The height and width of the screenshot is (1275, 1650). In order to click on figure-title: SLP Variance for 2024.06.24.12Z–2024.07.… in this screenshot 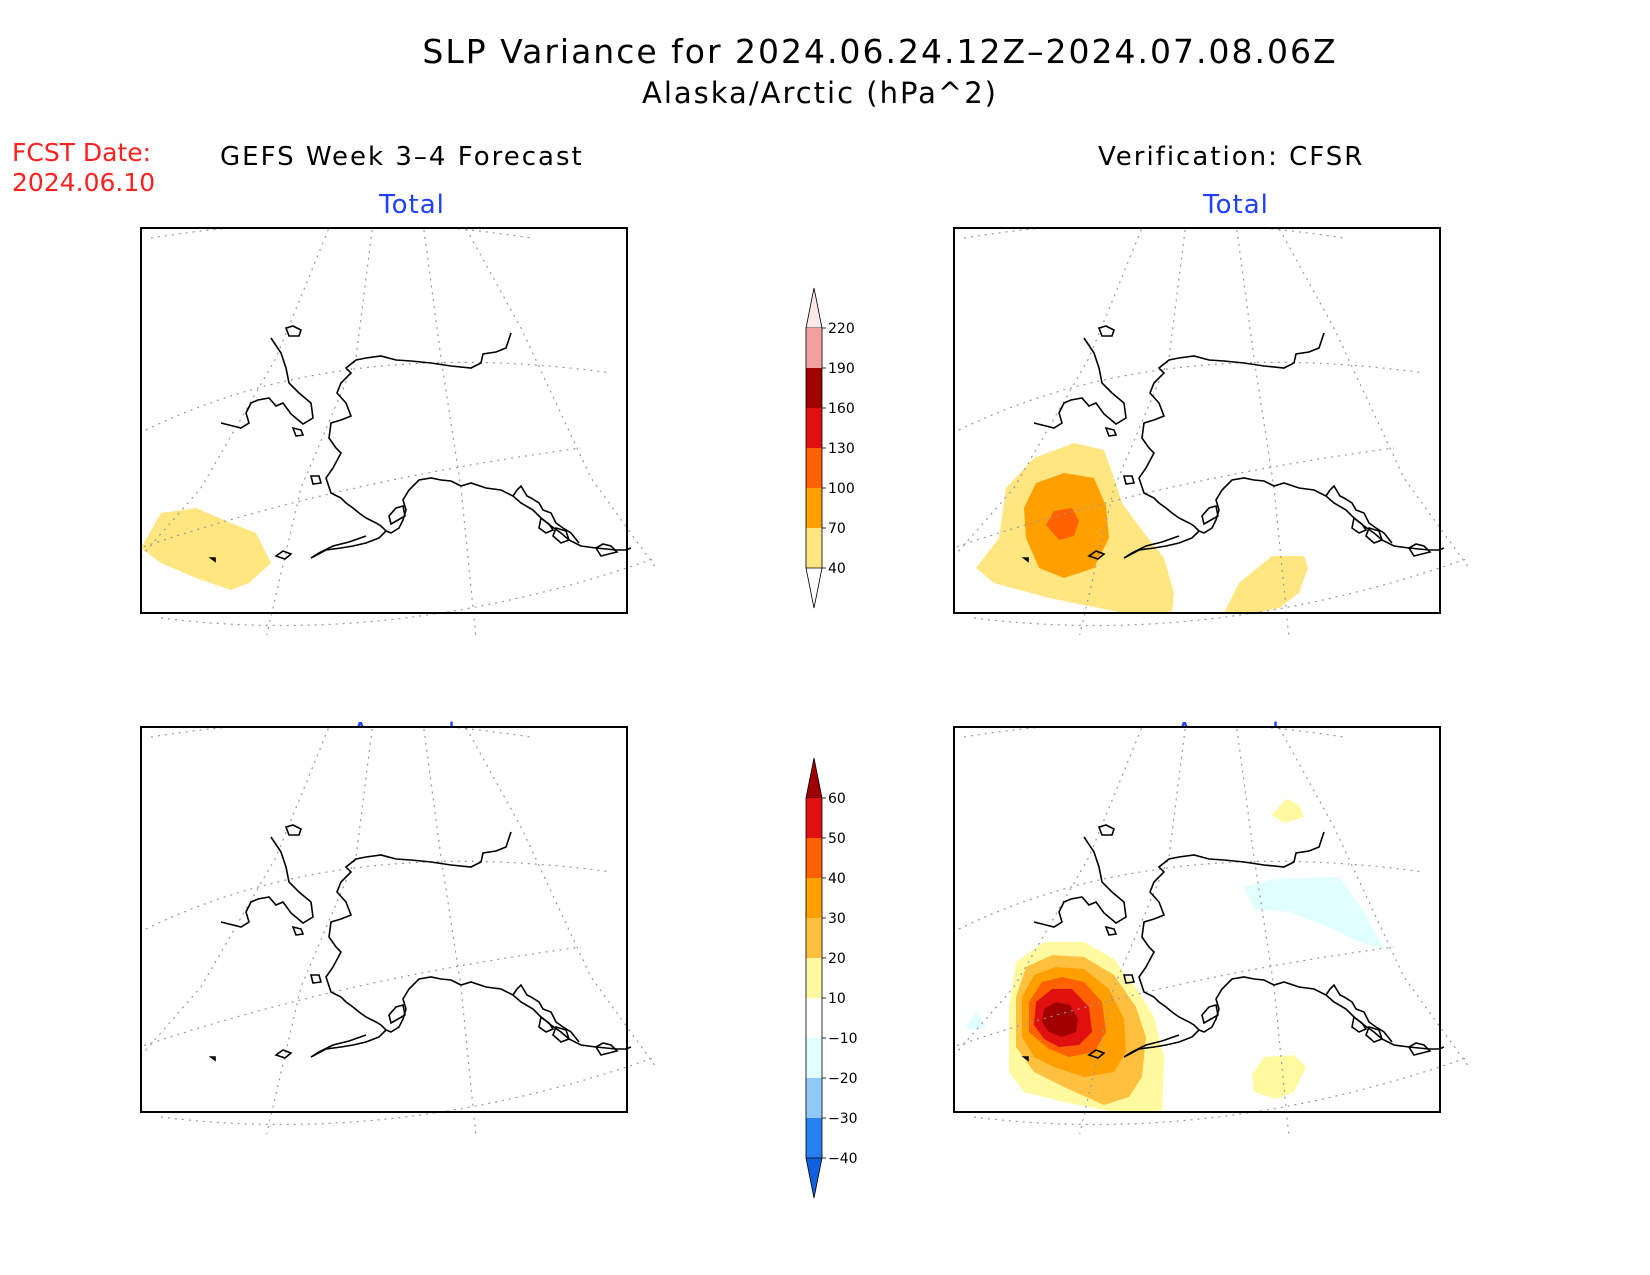, I will do `click(880, 51)`.